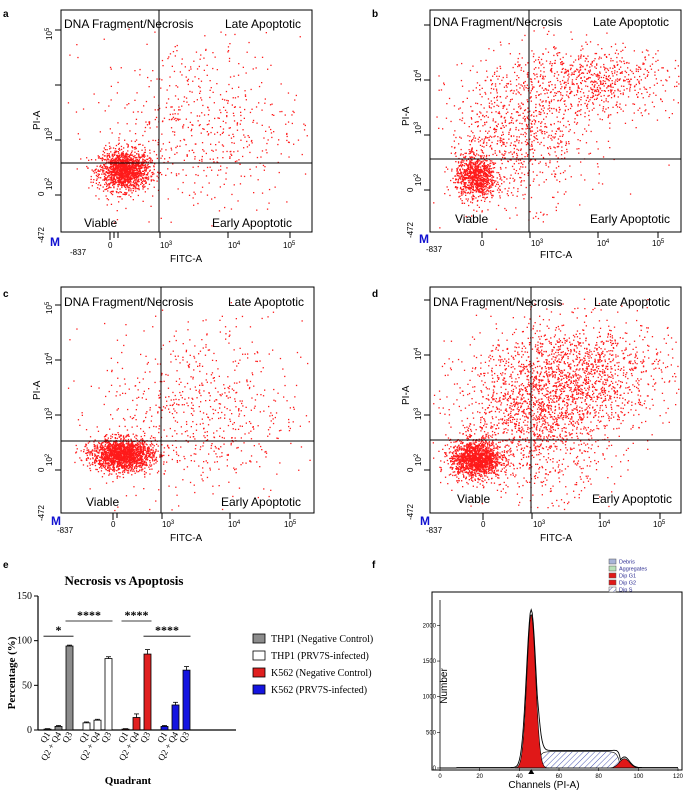 The width and height of the screenshot is (685, 791). What do you see at coordinates (6, 14) in the screenshot?
I see `panel-label-a: a` at bounding box center [6, 14].